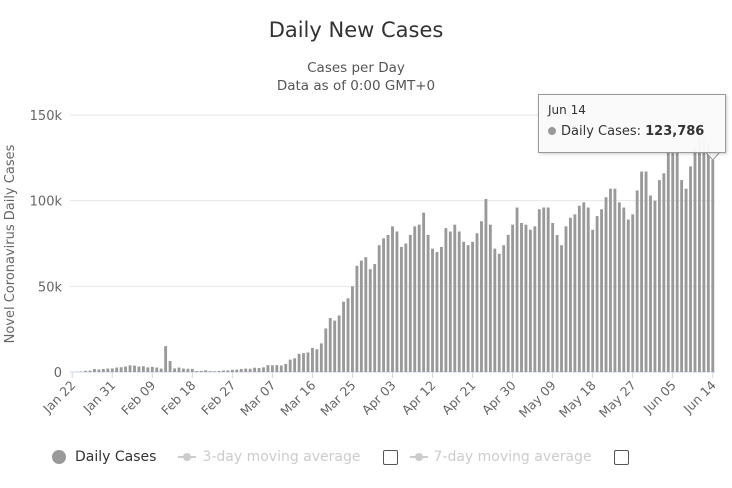 The width and height of the screenshot is (732, 488). I want to click on 7-day-average-checkbox, so click(621, 457).